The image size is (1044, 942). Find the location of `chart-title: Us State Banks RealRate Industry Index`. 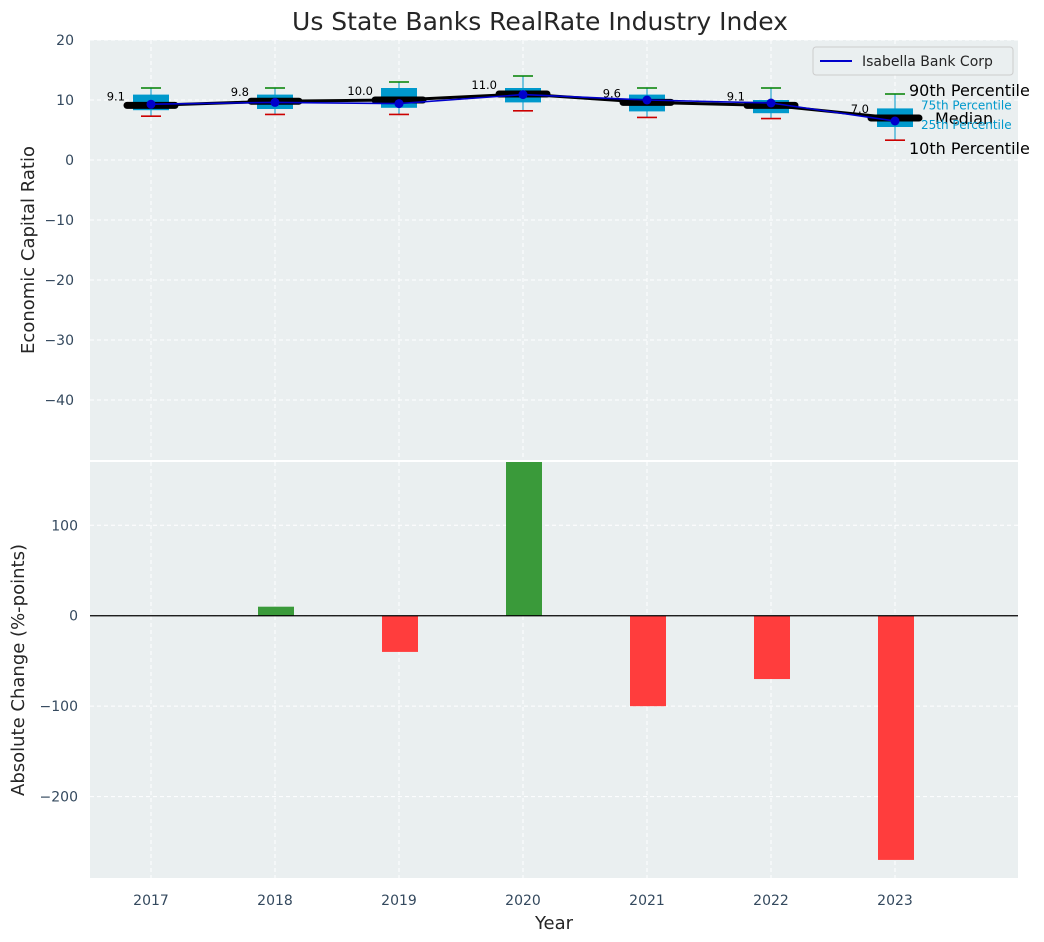

chart-title: Us State Banks RealRate Industry Index is located at coordinates (540, 21).